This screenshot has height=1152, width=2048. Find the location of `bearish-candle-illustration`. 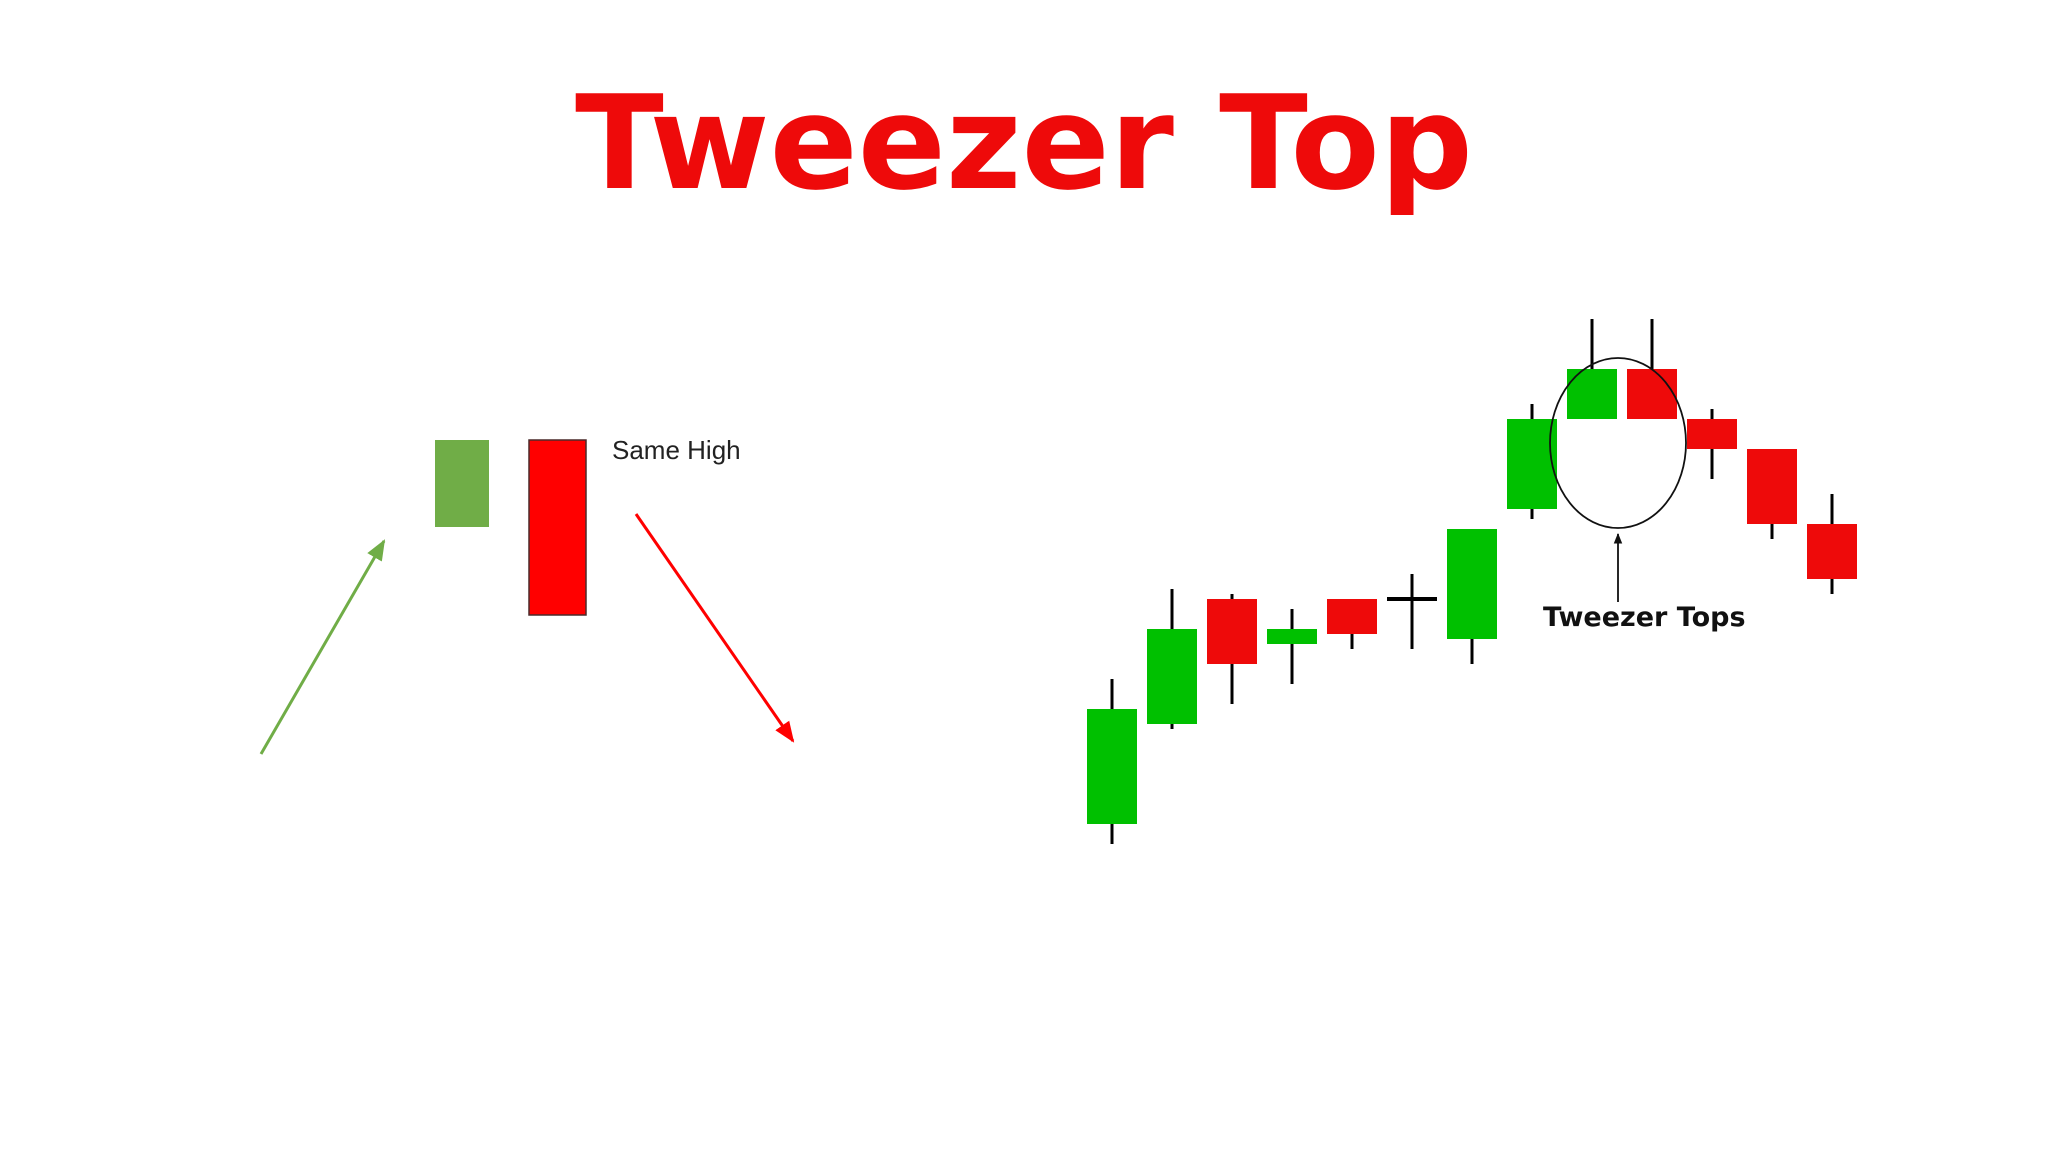

bearish-candle-illustration is located at coordinates (557, 527).